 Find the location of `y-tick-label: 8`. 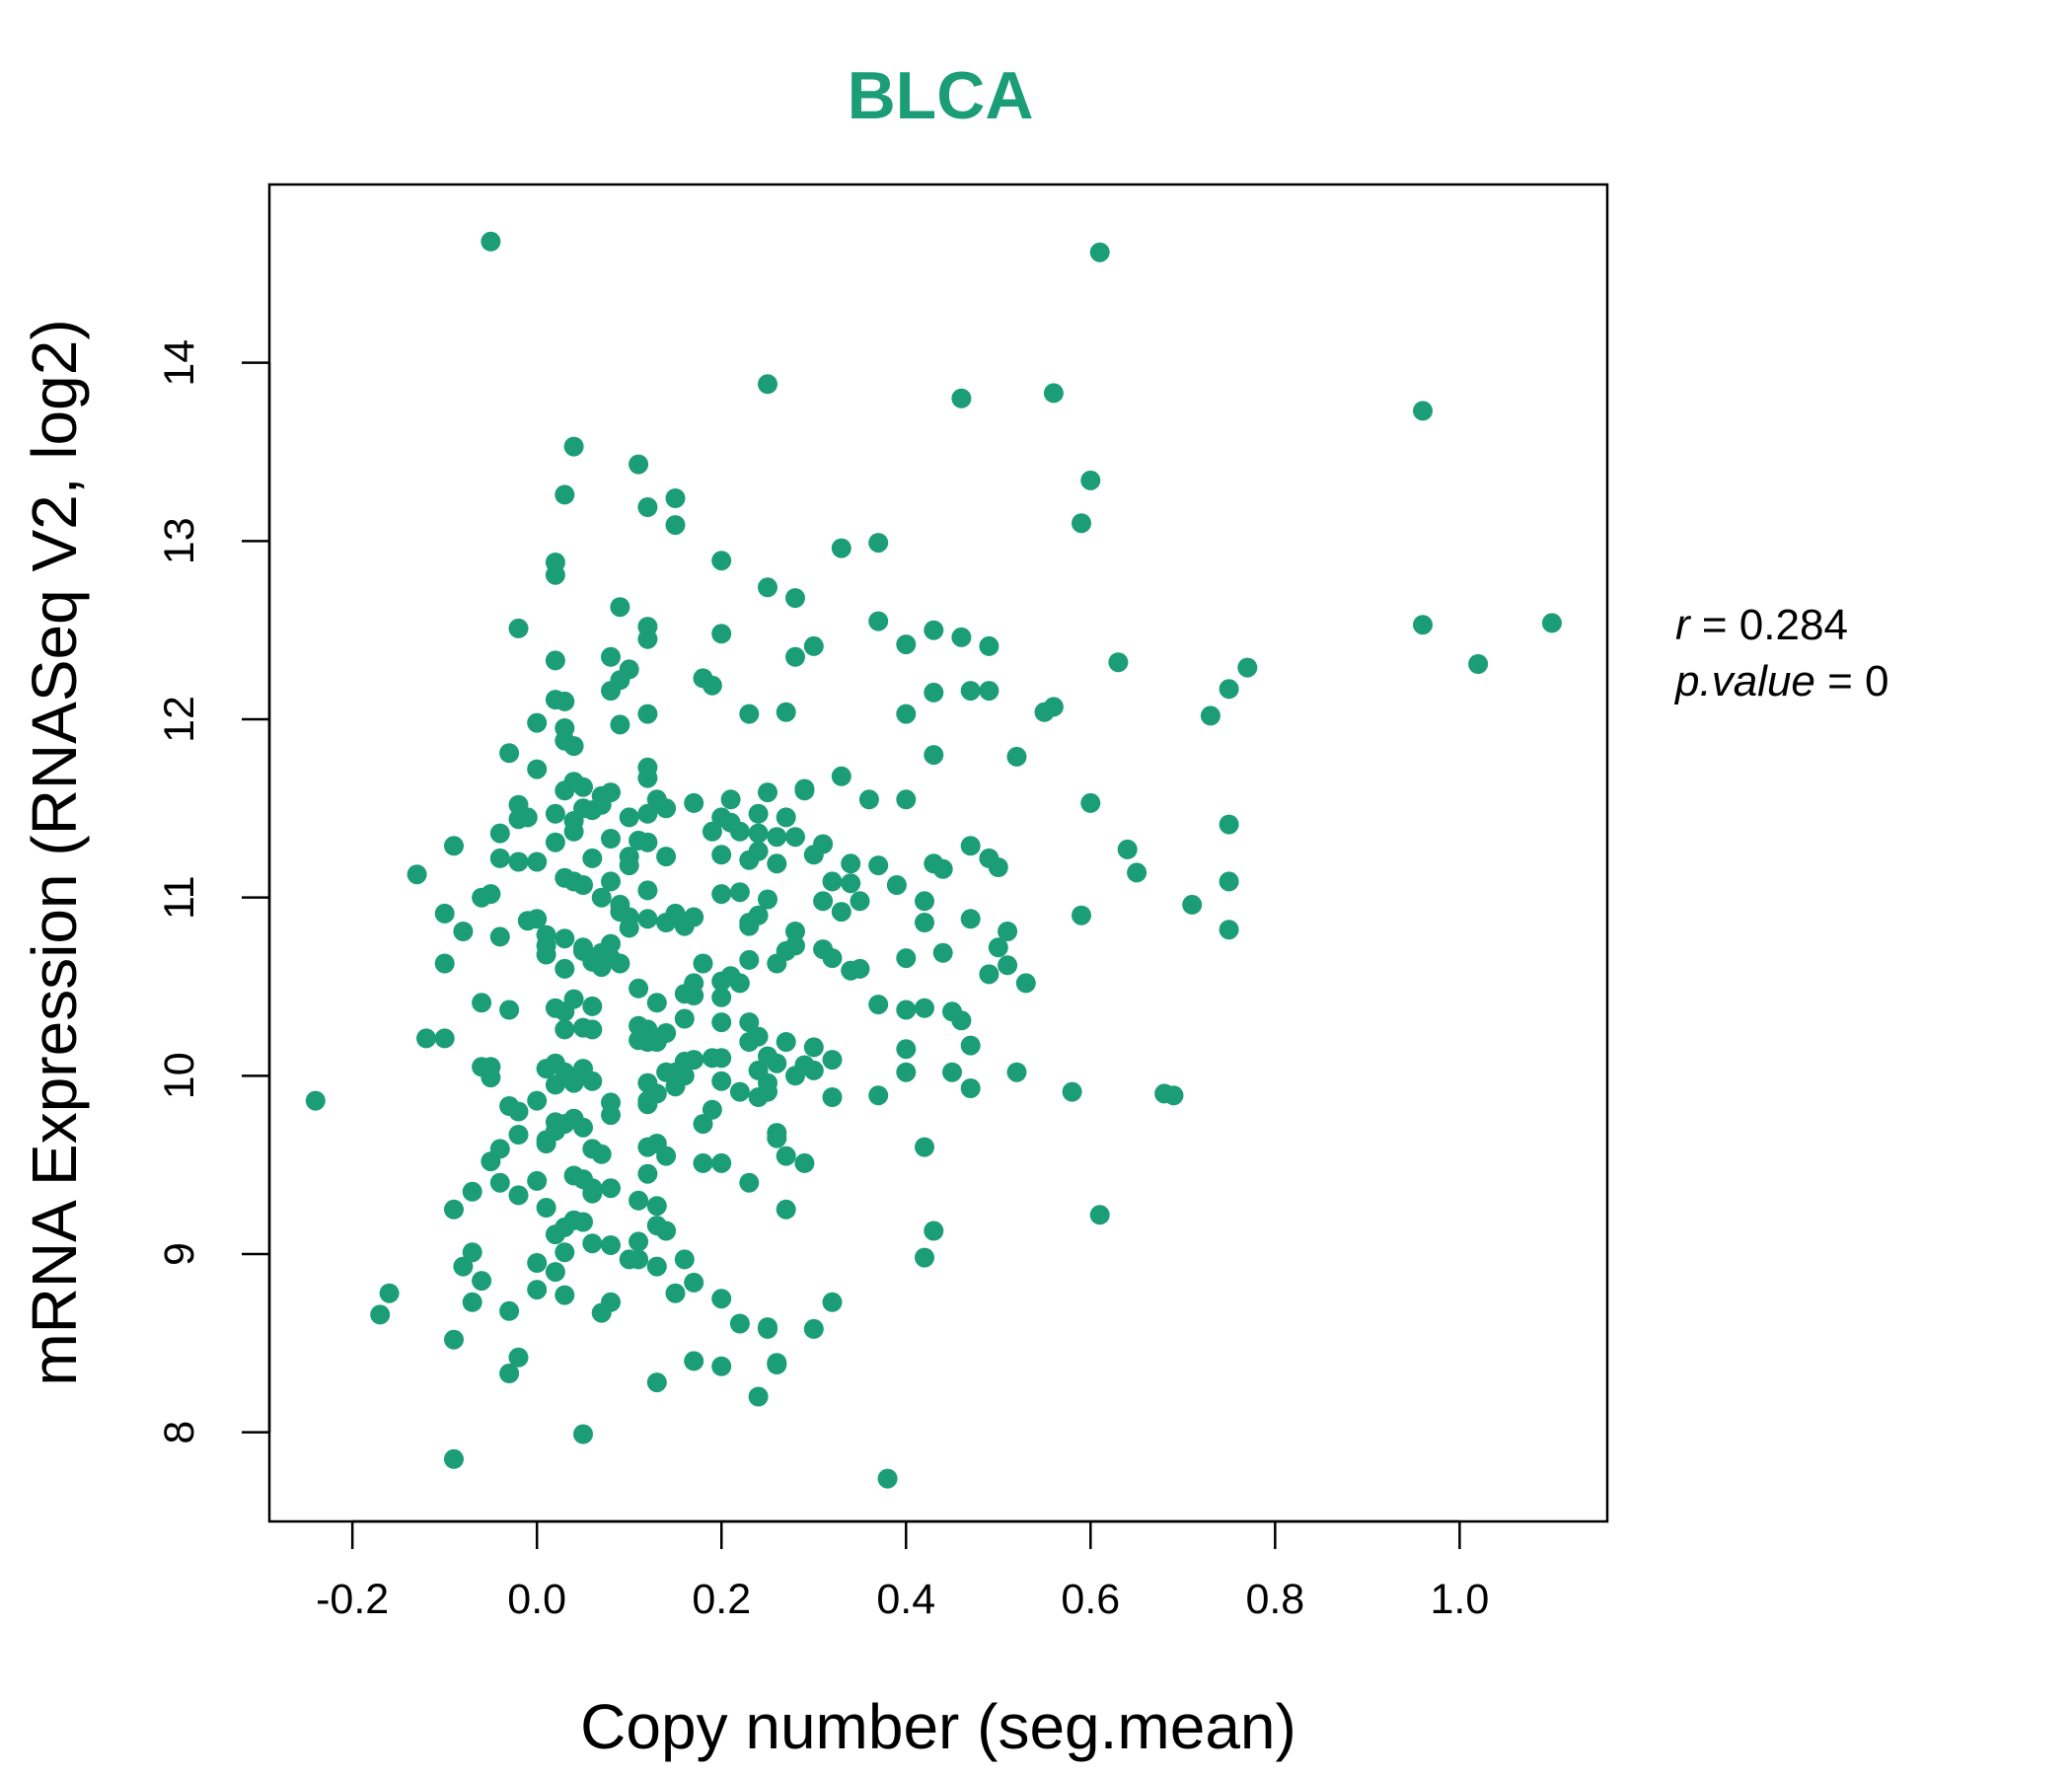

y-tick-label: 8 is located at coordinates (179, 1432).